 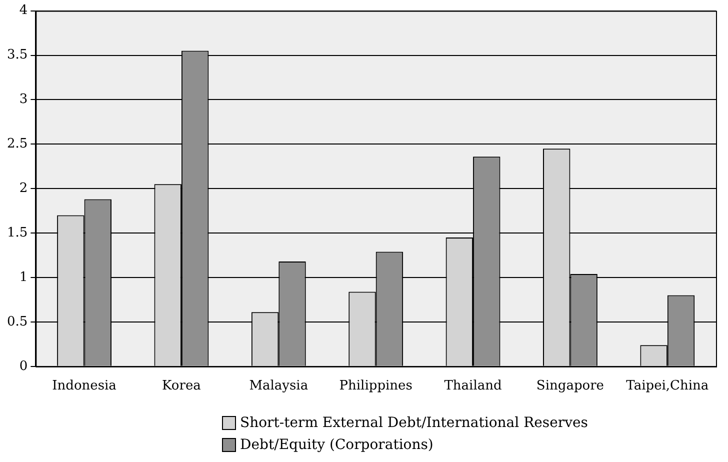 I want to click on y-tick-label: 1, so click(x=23, y=277).